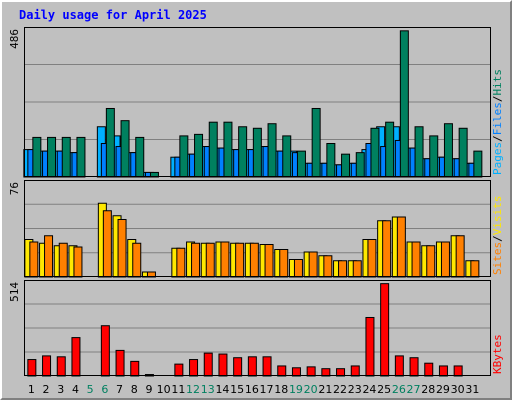 The height and width of the screenshot is (400, 512). I want to click on day-label: 9, so click(148, 389).